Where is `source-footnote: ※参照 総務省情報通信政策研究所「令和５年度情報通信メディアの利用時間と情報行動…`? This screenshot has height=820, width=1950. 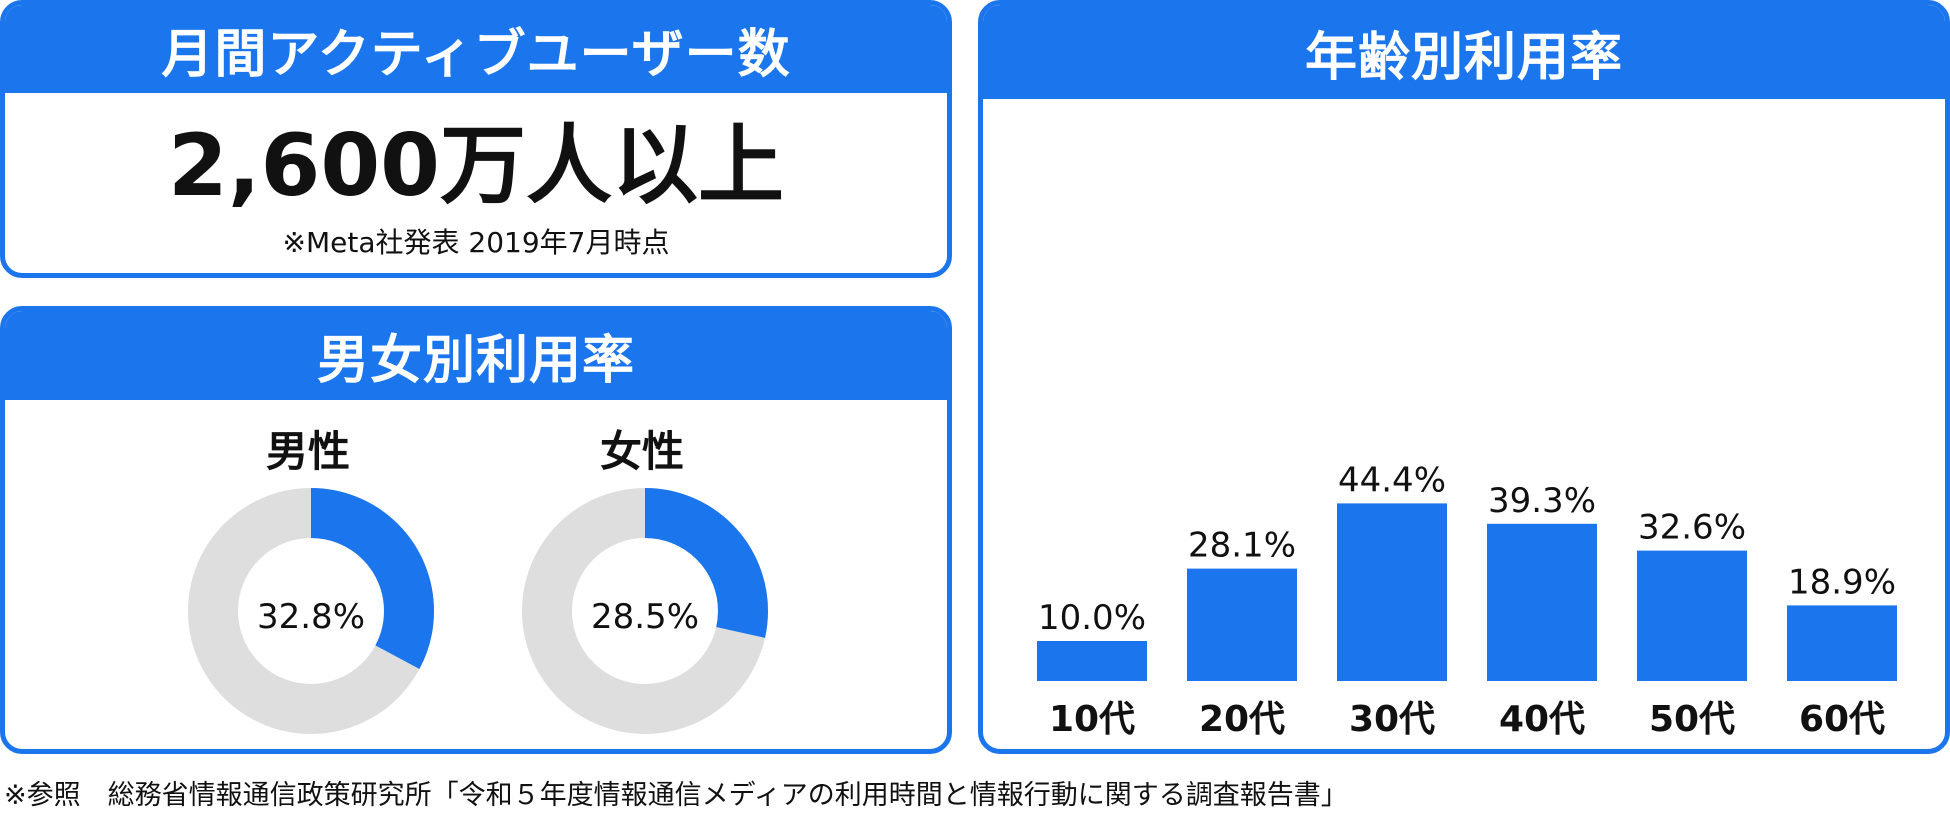
source-footnote: ※参照 総務省情報通信政策研究所「令和５年度情報通信メディアの利用時間と情報行動… is located at coordinates (676, 795).